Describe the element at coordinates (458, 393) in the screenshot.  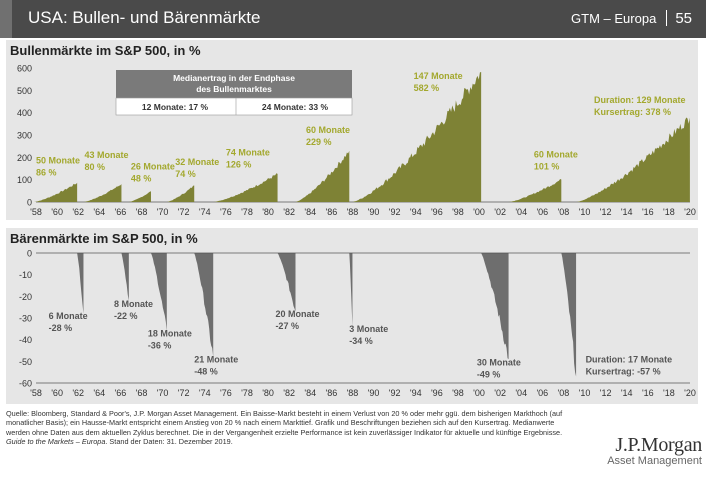
I see `bear-x-tick-label: '98` at that location.